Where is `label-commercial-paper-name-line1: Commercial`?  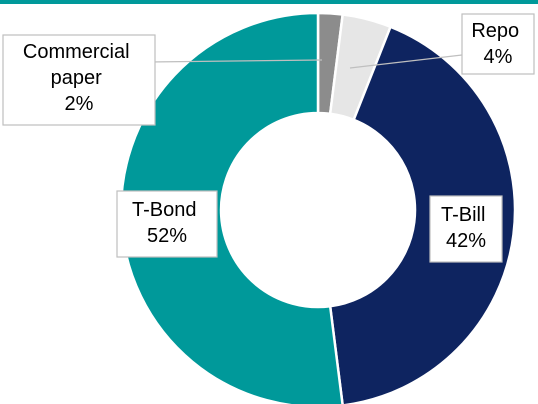
label-commercial-paper-name-line1: Commercial is located at coordinates (76, 52).